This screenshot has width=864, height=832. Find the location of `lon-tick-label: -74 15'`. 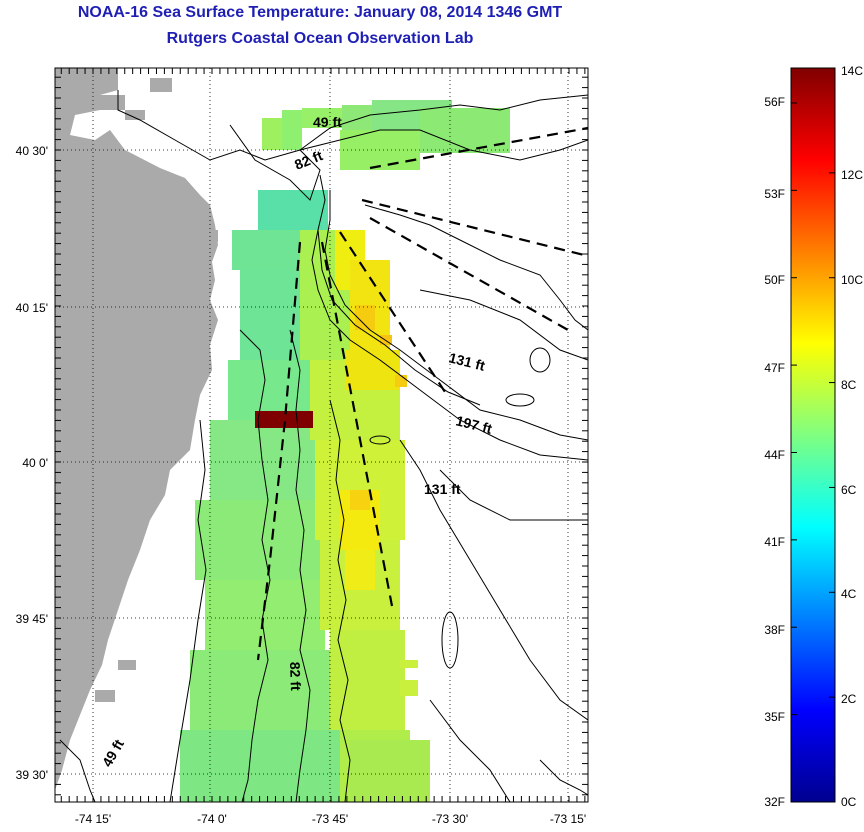

lon-tick-label: -74 15' is located at coordinates (93, 819).